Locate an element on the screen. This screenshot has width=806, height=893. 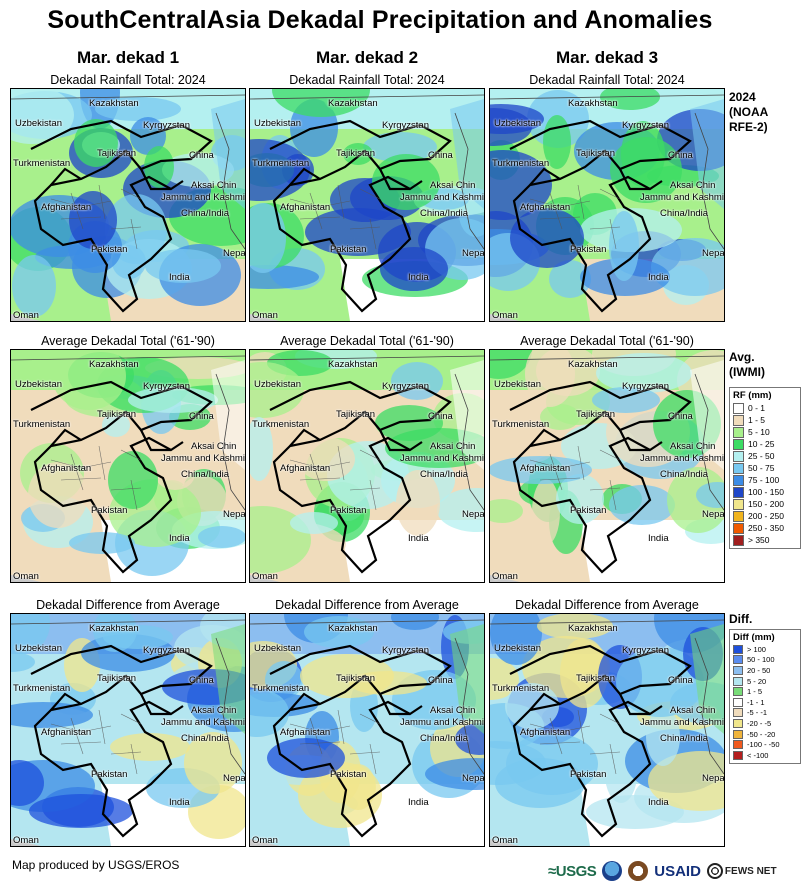
difference-legend-item: -5 - -1 is located at coordinates (765, 713).